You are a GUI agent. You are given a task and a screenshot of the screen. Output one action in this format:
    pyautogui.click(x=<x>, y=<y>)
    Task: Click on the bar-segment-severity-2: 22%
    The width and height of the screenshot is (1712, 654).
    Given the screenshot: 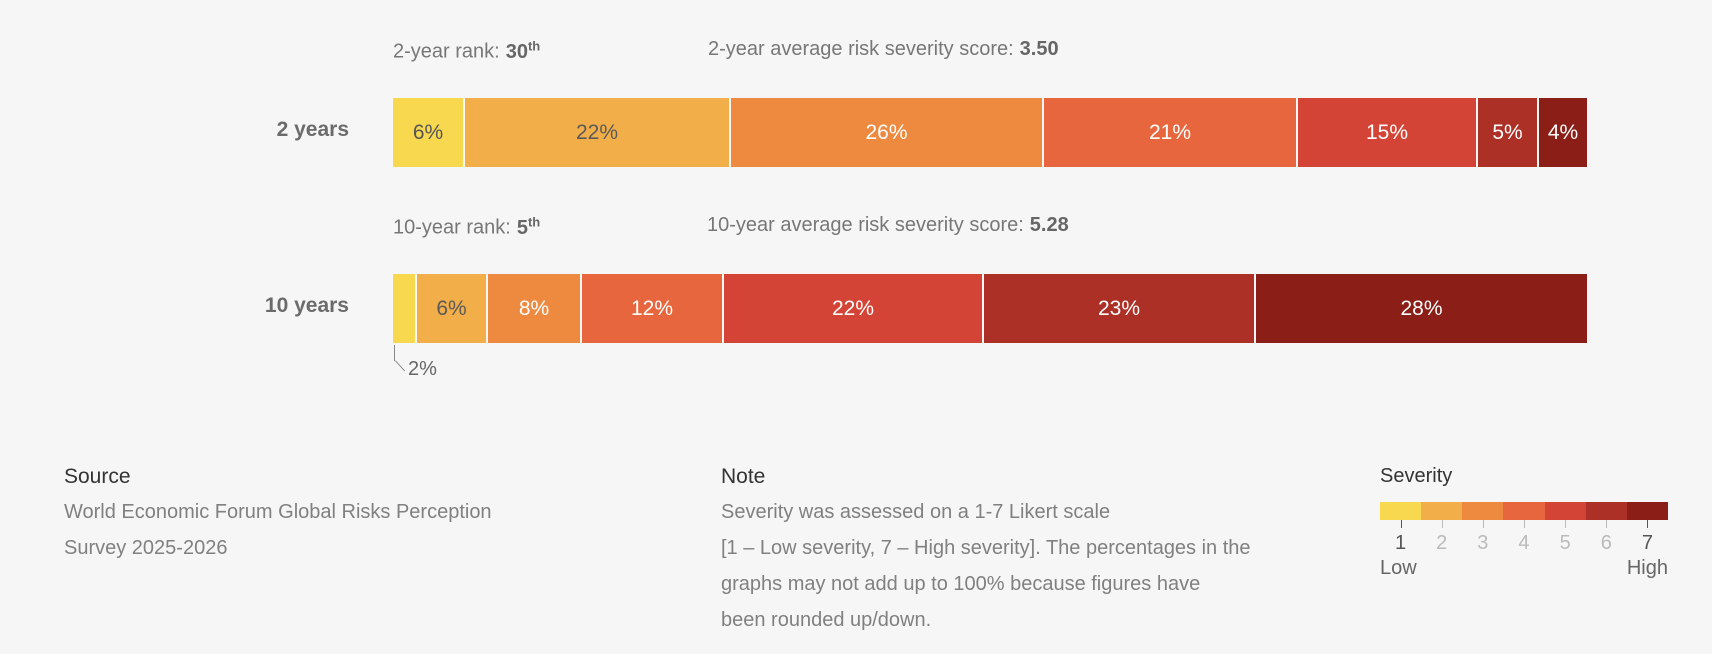 What is the action you would take?
    pyautogui.click(x=598, y=132)
    